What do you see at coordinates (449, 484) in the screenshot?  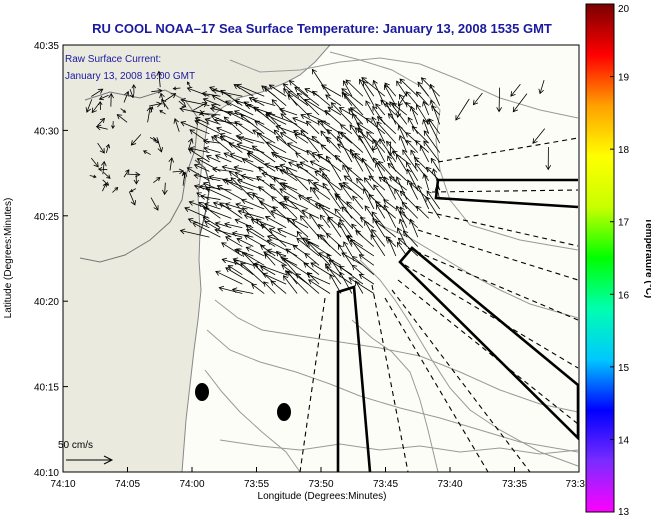 I see `x-tick-label: 73:40` at bounding box center [449, 484].